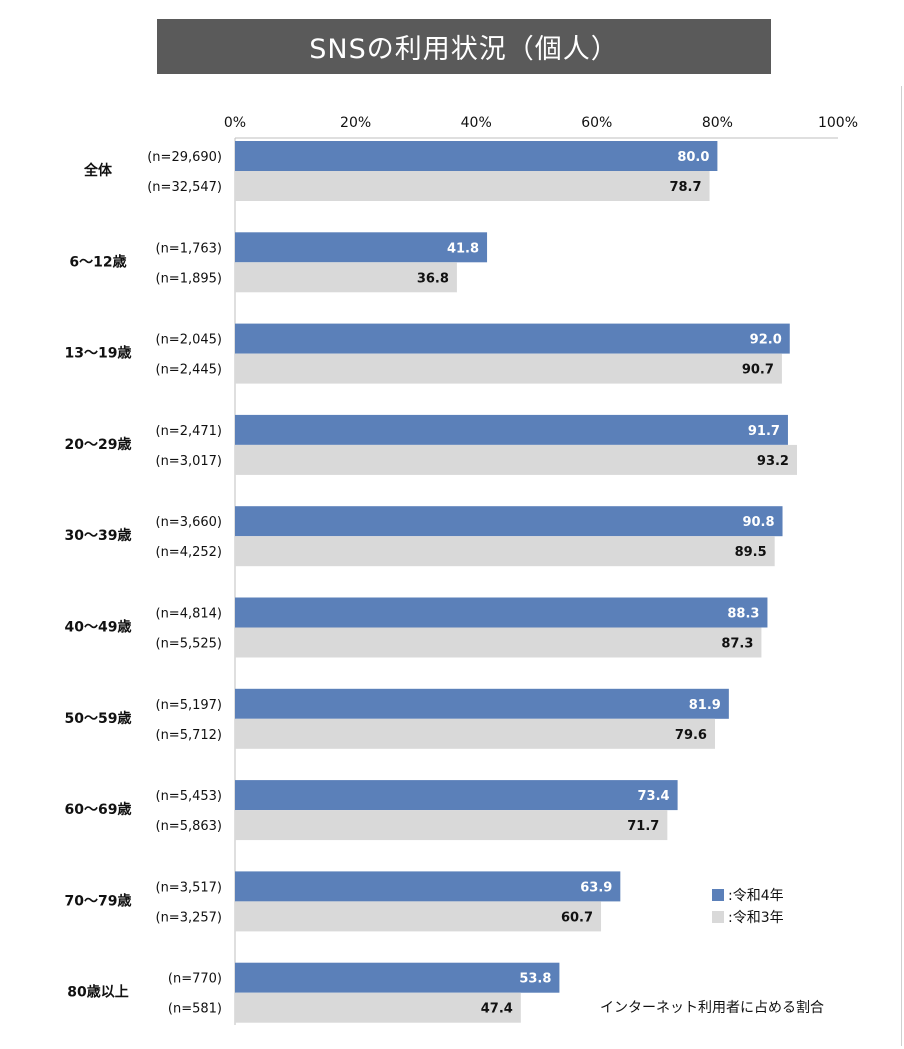 This screenshot has height=1049, width=904. Describe the element at coordinates (766, 340) in the screenshot. I see `data-label: 92.0` at that location.